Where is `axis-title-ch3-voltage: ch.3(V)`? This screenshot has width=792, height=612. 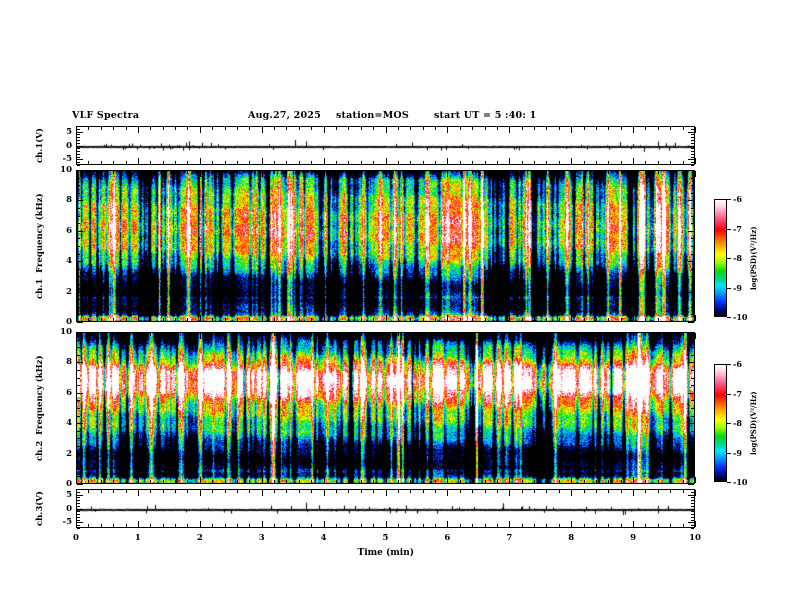
axis-title-ch3-voltage: ch.3(V) is located at coordinates (40, 508).